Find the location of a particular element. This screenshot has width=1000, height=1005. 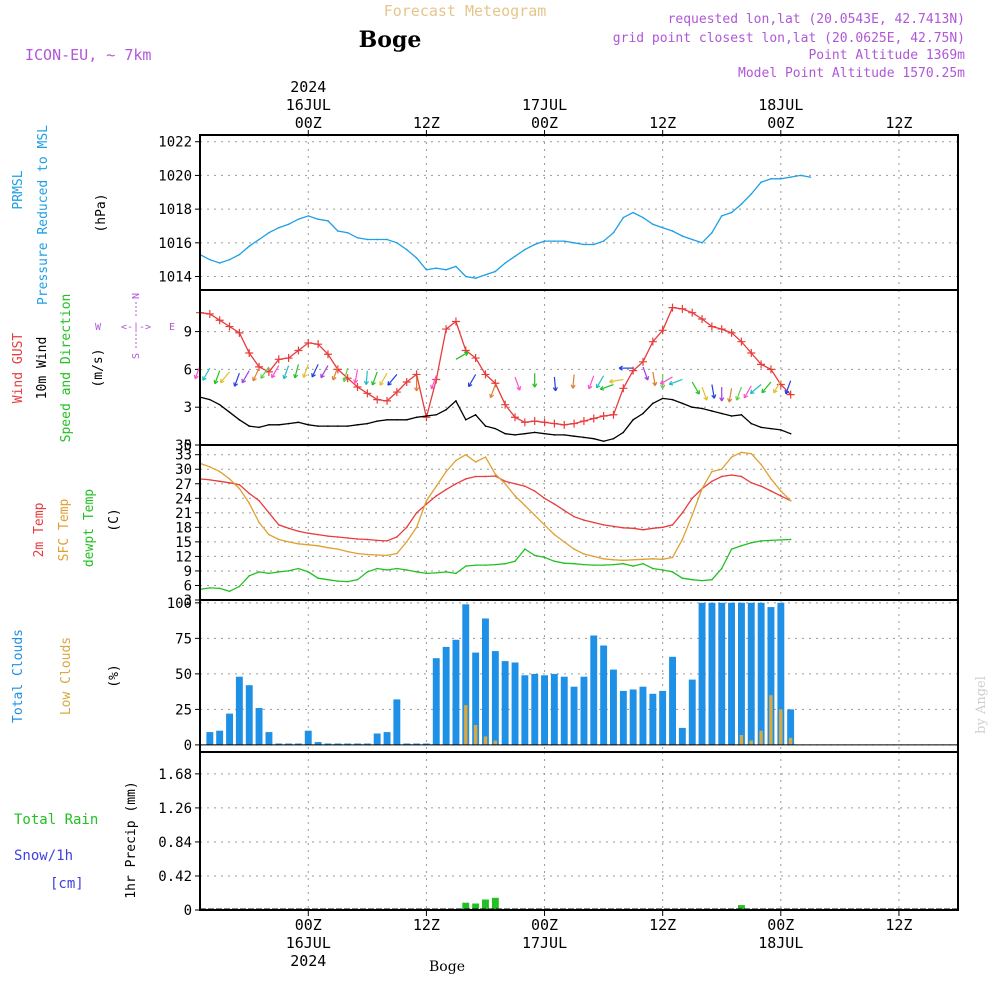

model-label: ICON-EU, ~ 7km is located at coordinates (88, 55).